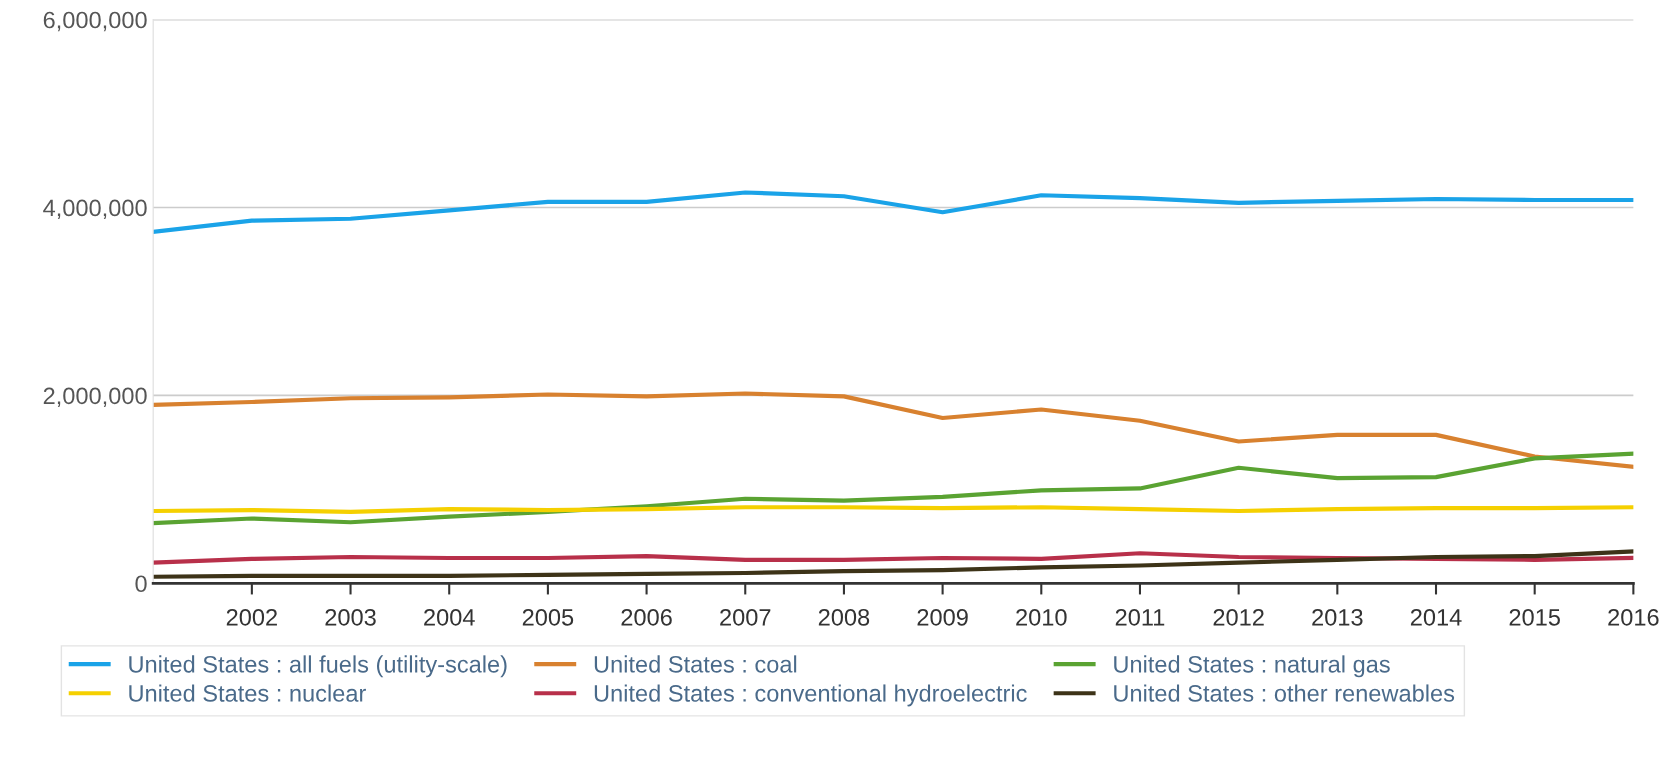  Describe the element at coordinates (1238, 617) in the screenshot. I see `x-tick-label: 2012` at that location.